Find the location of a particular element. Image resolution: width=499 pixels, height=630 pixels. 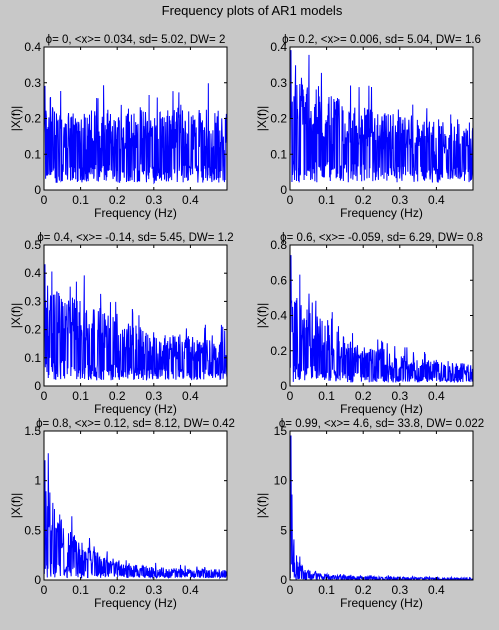

y-tick-label: 10 is located at coordinates (281, 481).